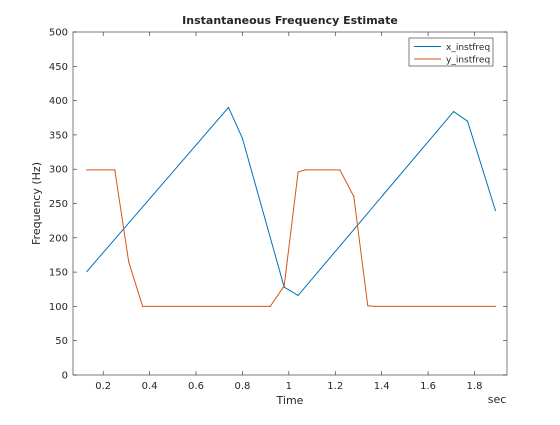  I want to click on legend: x_instfreq y_instfreq, so click(451, 52).